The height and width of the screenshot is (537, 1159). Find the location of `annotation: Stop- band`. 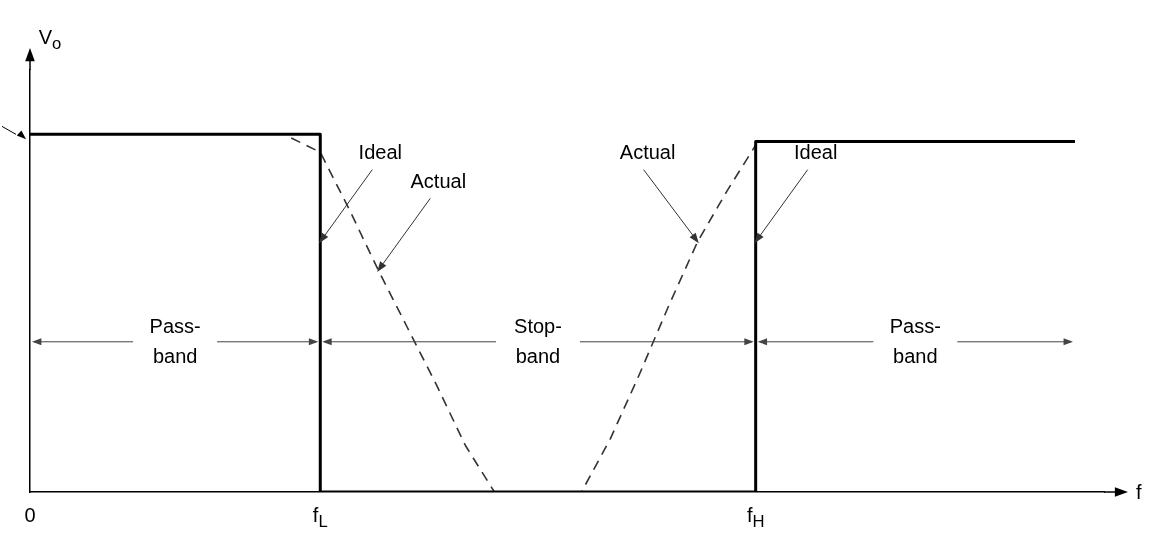

annotation: Stop- band is located at coordinates (538, 341).